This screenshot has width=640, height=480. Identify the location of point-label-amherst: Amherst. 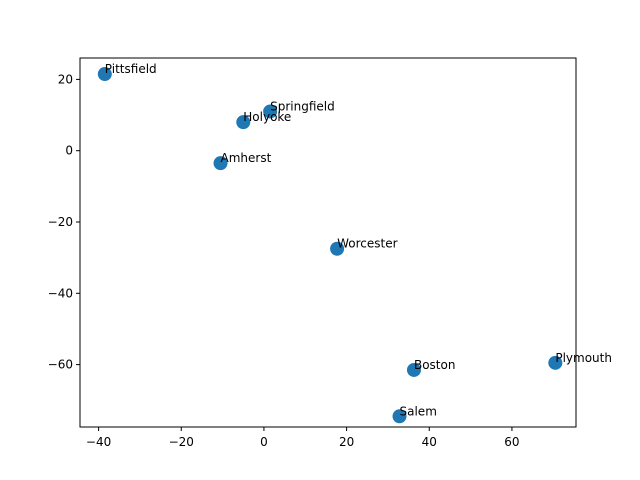
(246, 158).